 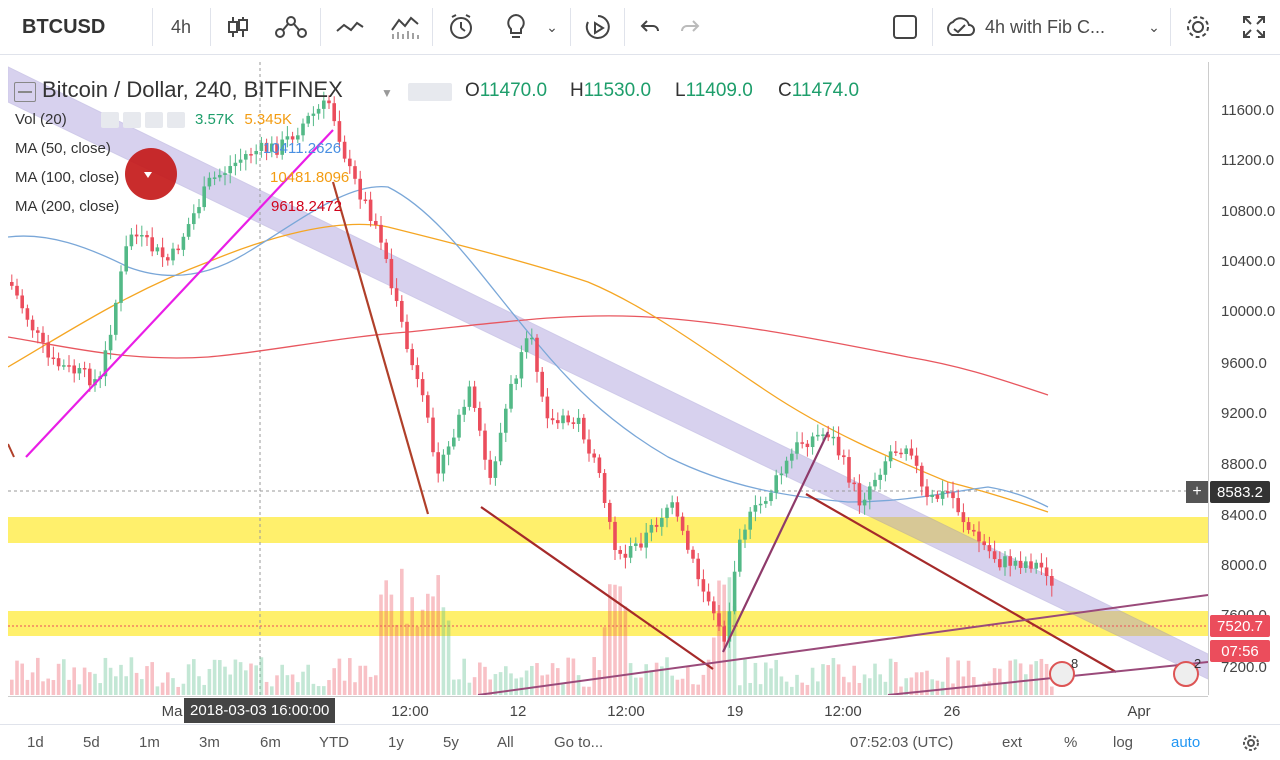 What do you see at coordinates (1248, 160) in the screenshot?
I see `price-tick: 11200.0` at bounding box center [1248, 160].